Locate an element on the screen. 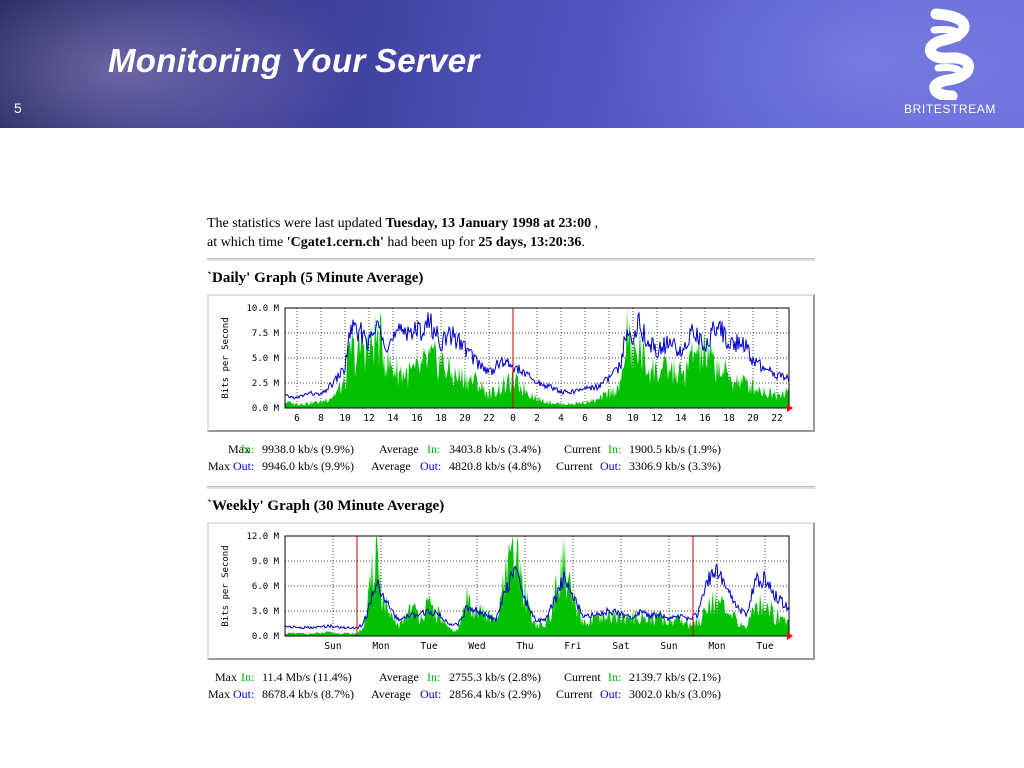  updated-suffix: , is located at coordinates (595, 223).